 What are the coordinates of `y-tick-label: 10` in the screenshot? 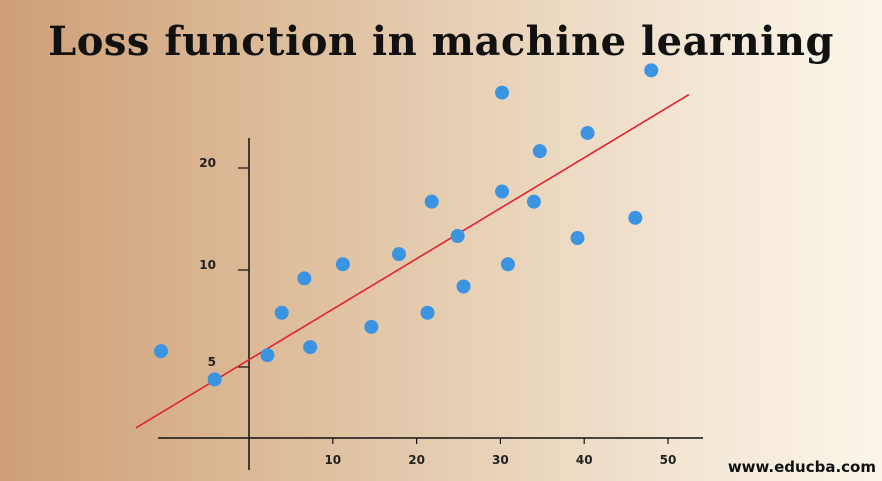 It's located at (207, 265).